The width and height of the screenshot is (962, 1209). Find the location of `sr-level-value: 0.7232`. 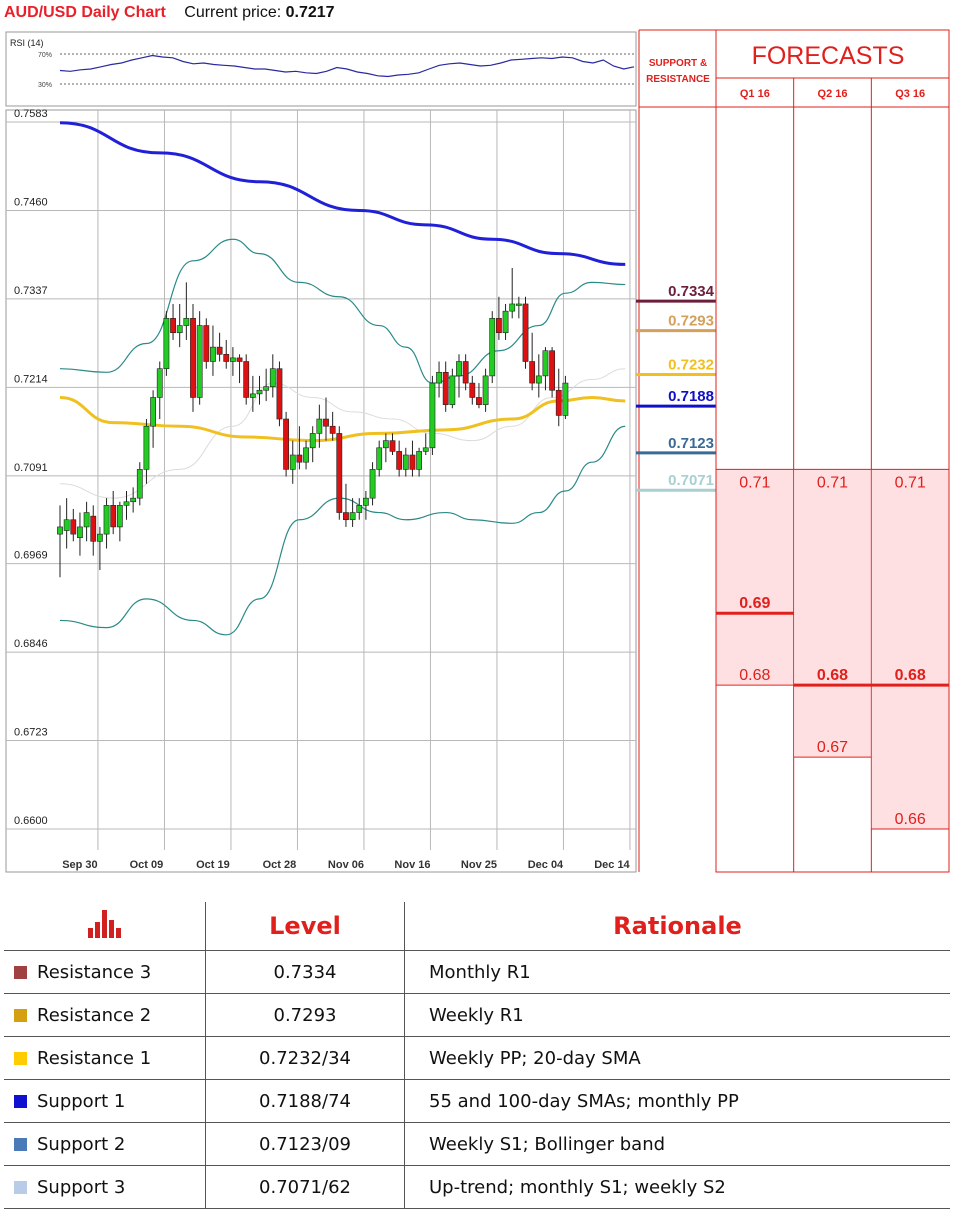

sr-level-value: 0.7232 is located at coordinates (691, 364).